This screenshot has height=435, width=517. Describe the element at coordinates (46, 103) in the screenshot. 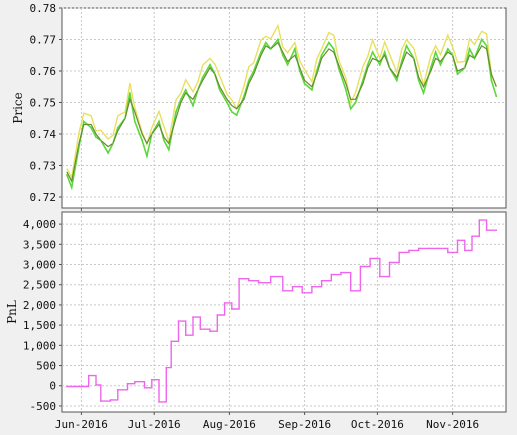

I see `price-y-ticks: 0.72 0.73 0.74 0.75 0.76 0.77 0.78` at that location.